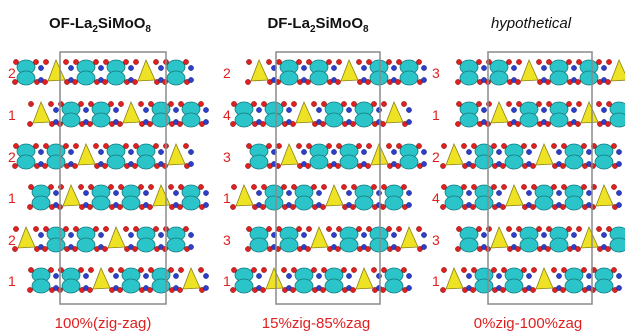 Image resolution: width=625 pixels, height=335 pixels. What do you see at coordinates (328, 178) in the screenshot?
I see `unit-cell-box` at bounding box center [328, 178].